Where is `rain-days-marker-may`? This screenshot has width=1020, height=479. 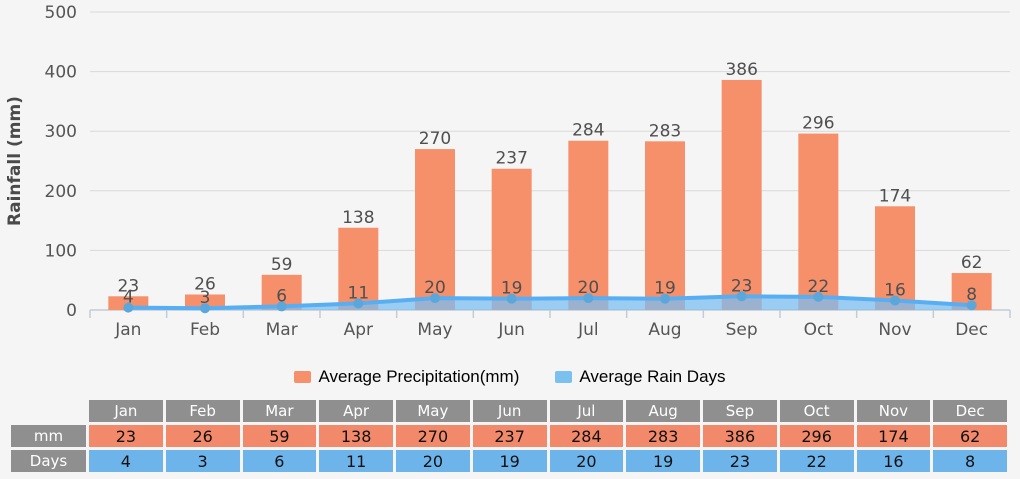 rain-days-marker-may is located at coordinates (435, 298).